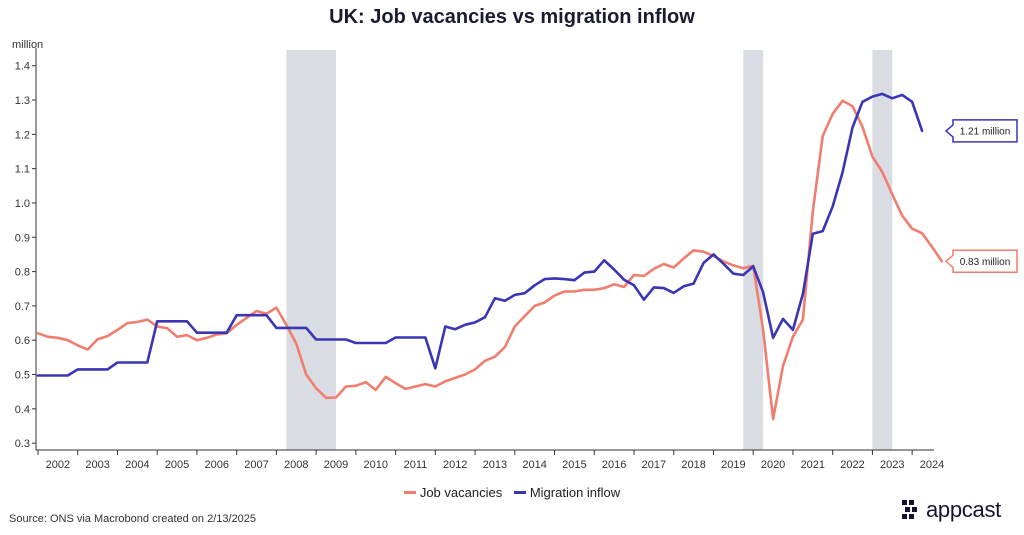 Image resolution: width=1024 pixels, height=535 pixels. I want to click on y-tick-label: 0.9, so click(22, 238).